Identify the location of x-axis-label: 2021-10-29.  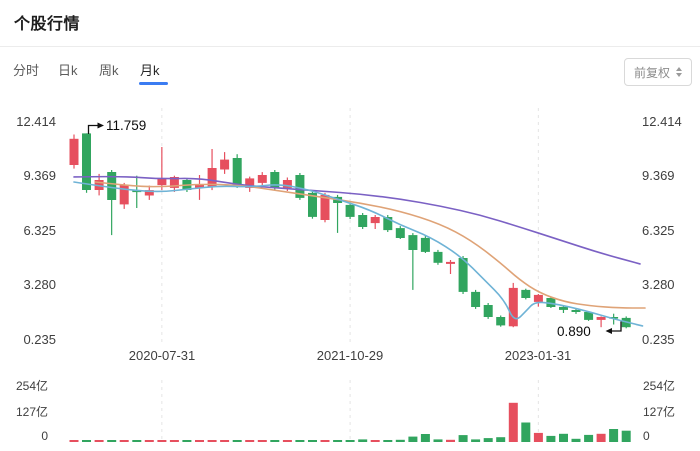
(350, 355).